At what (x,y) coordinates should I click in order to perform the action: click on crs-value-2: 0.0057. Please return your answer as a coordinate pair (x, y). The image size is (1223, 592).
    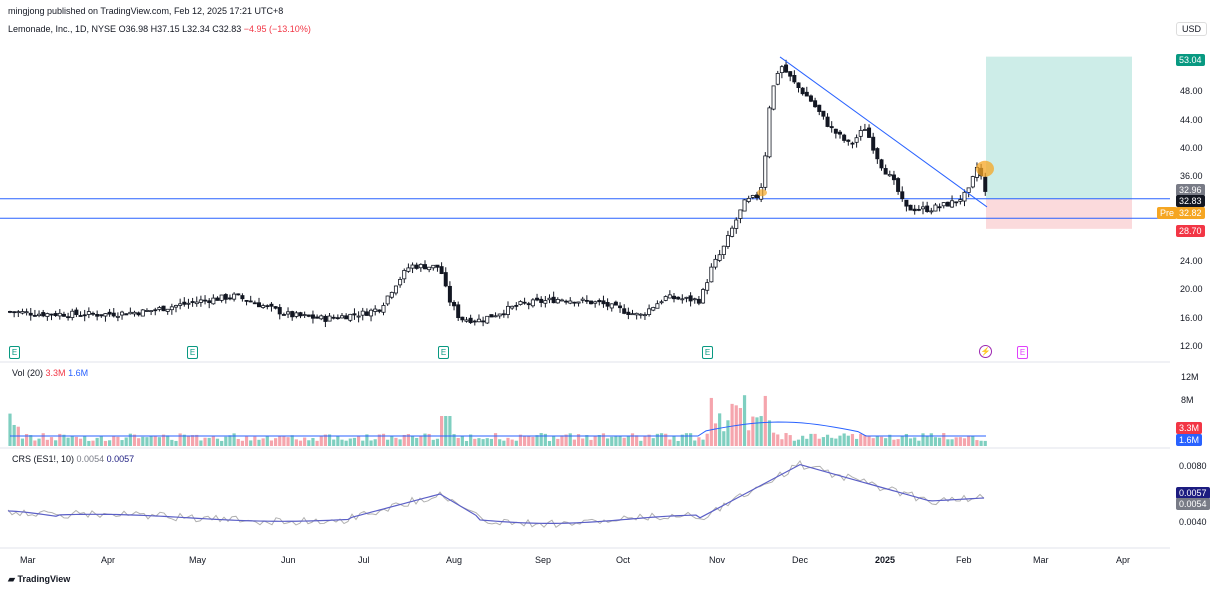
    Looking at the image, I should click on (120, 459).